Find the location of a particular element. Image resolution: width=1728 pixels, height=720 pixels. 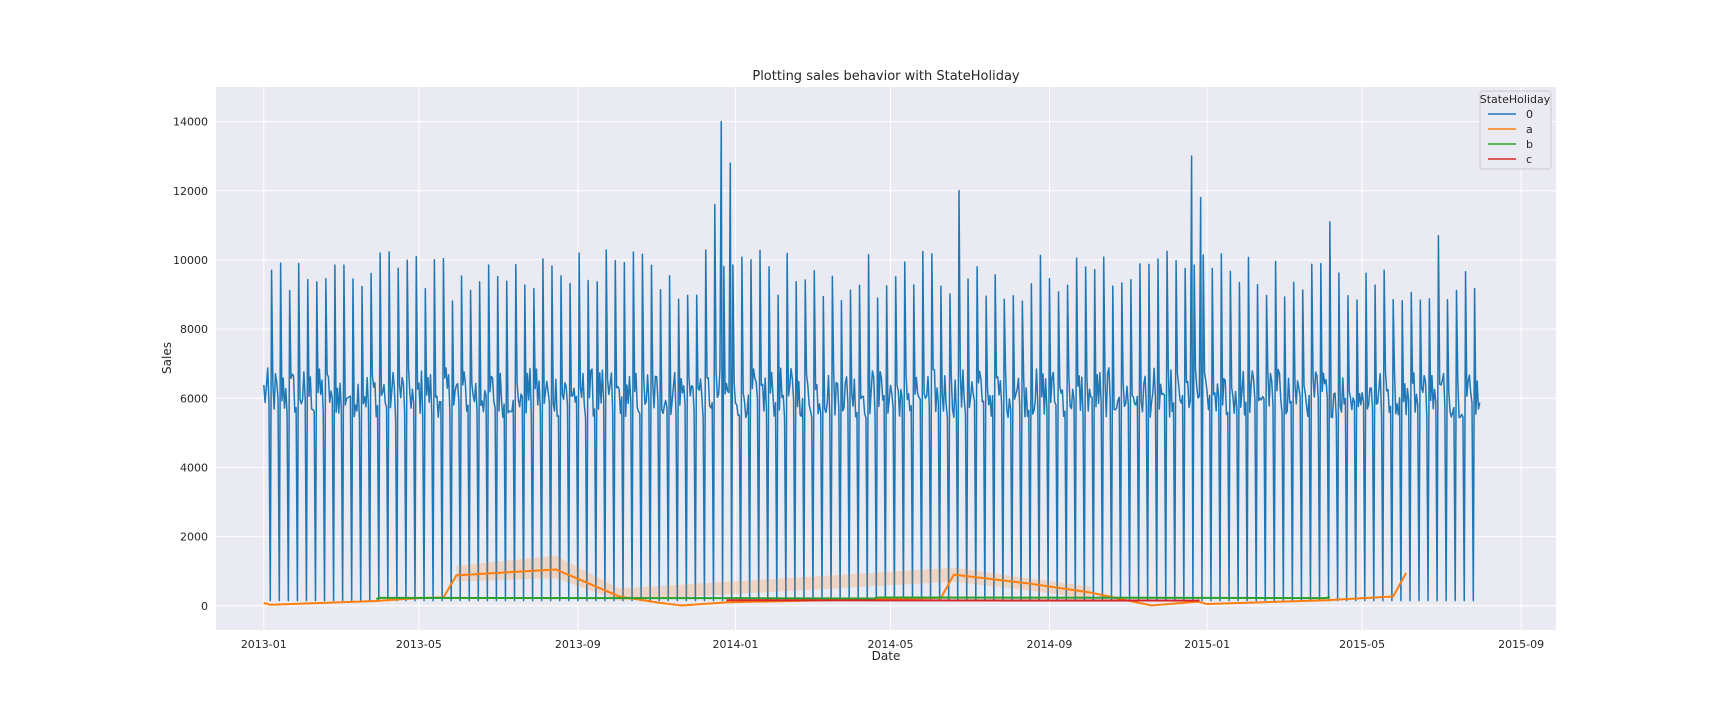

legend-title: StateHoliday is located at coordinates (1515, 99).